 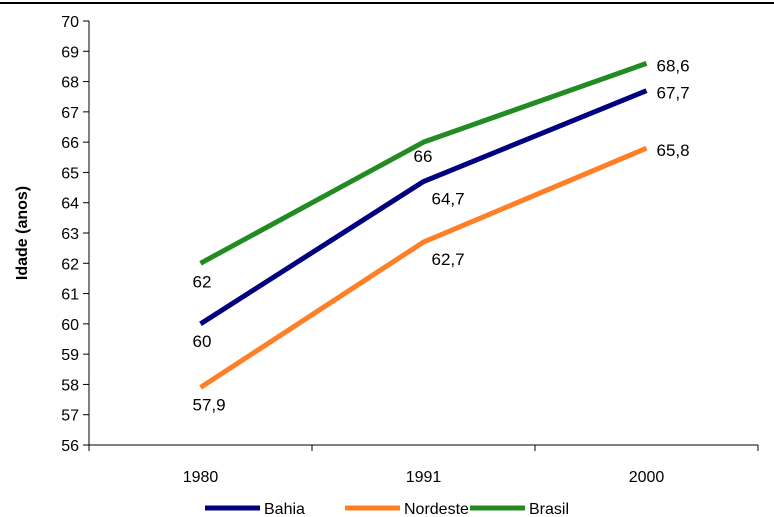 I want to click on y-tick-label: 61, so click(x=70, y=295).